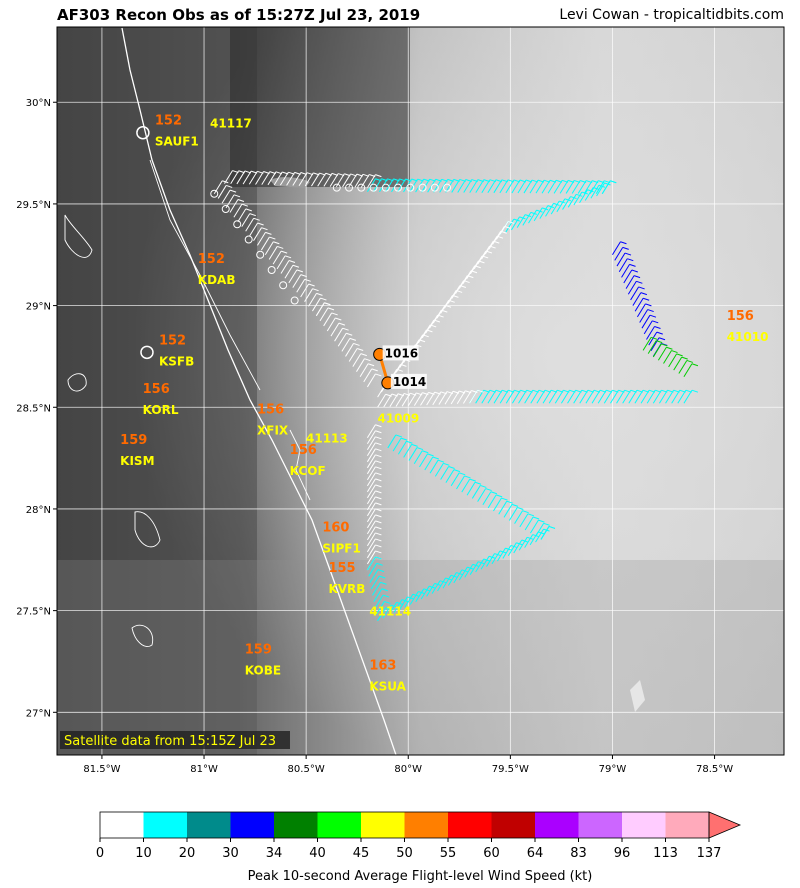  Describe the element at coordinates (133, 440) in the screenshot. I see `station-value: 159` at that location.